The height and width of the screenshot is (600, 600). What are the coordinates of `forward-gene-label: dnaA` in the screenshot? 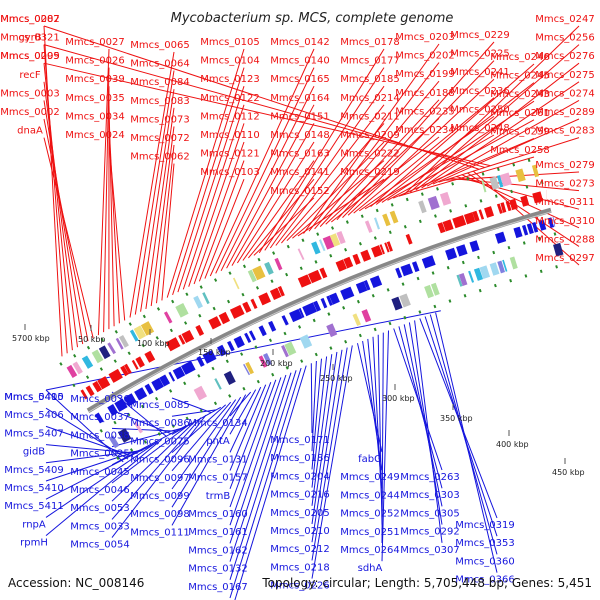 It's located at (30, 131).